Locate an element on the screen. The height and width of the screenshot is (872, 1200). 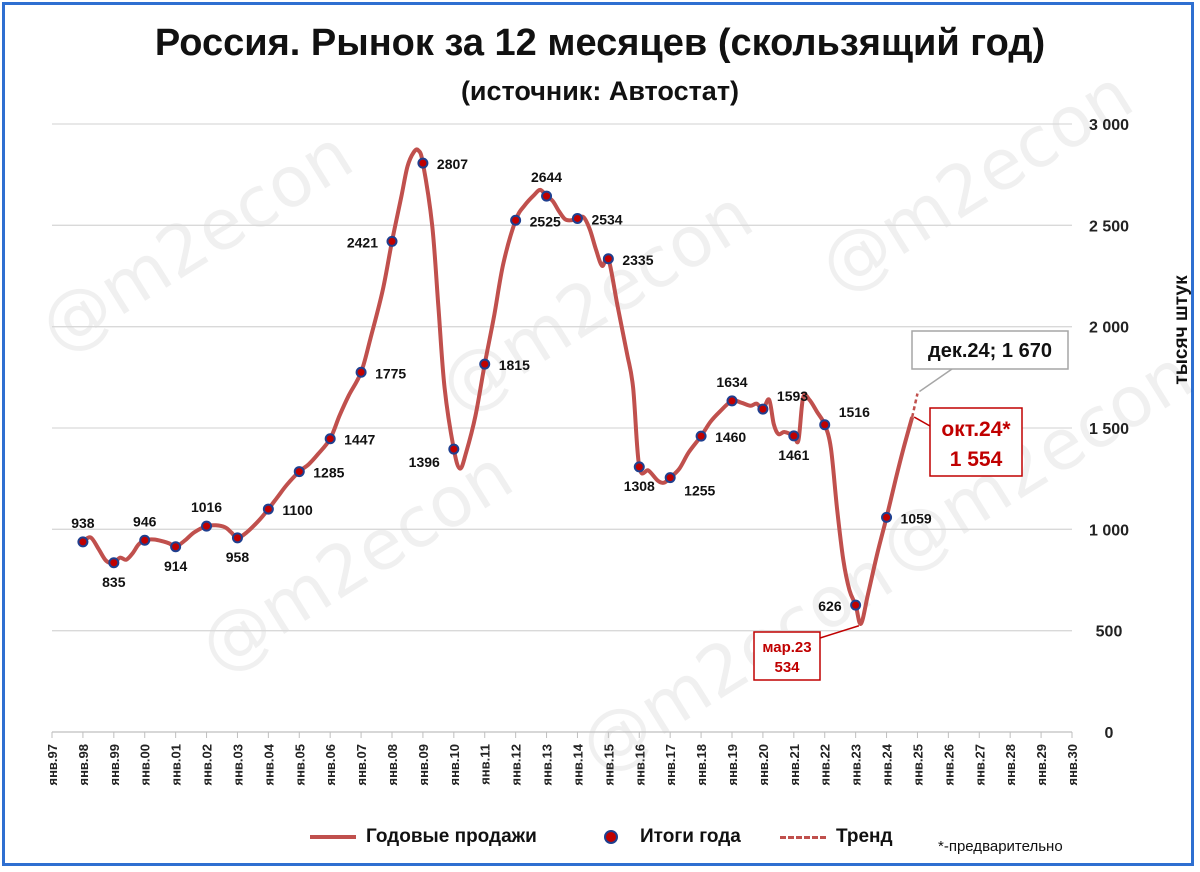
x-tick-label: янв.02 is located at coordinates (207, 765).